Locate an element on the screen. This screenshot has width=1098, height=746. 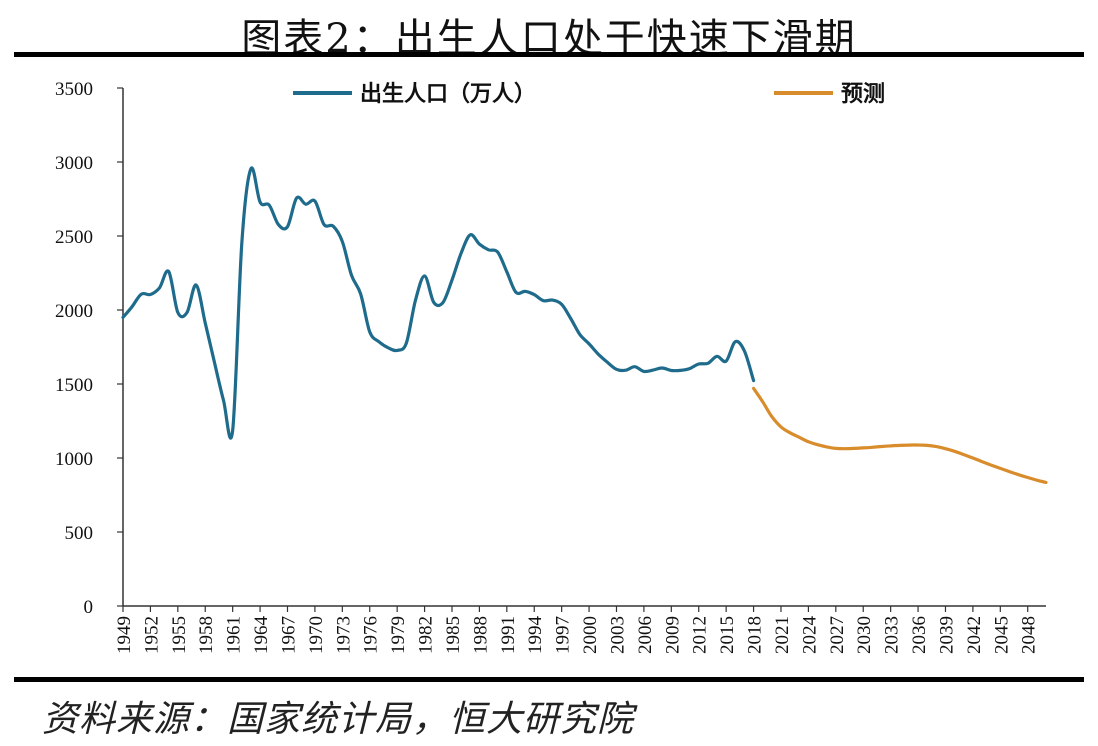
y-tick-label: 2000 is located at coordinates (74, 311).